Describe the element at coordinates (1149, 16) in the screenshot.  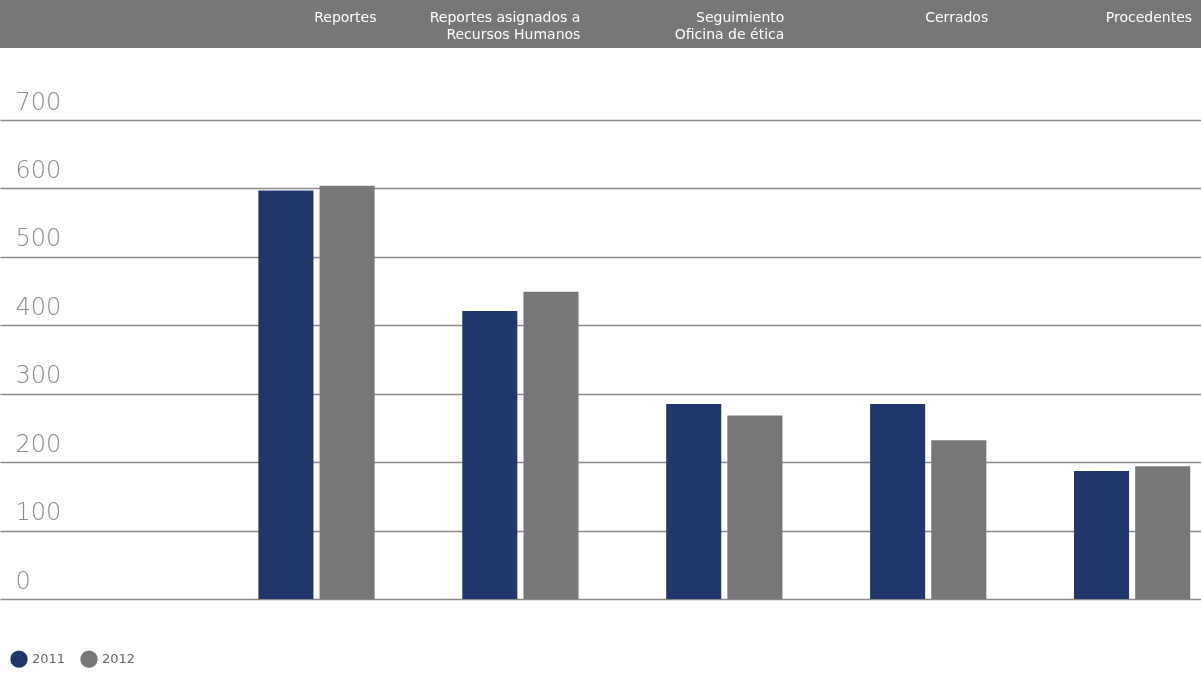
I see `x-tick-label: Procedentes` at that location.